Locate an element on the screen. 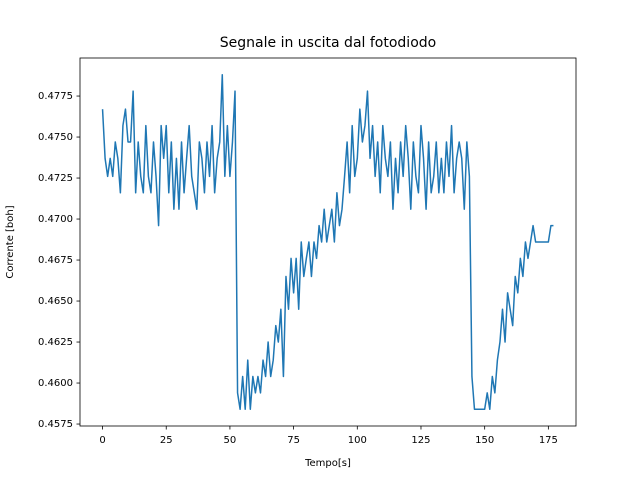 The width and height of the screenshot is (640, 480). x-tick-label: 125 is located at coordinates (420, 440).